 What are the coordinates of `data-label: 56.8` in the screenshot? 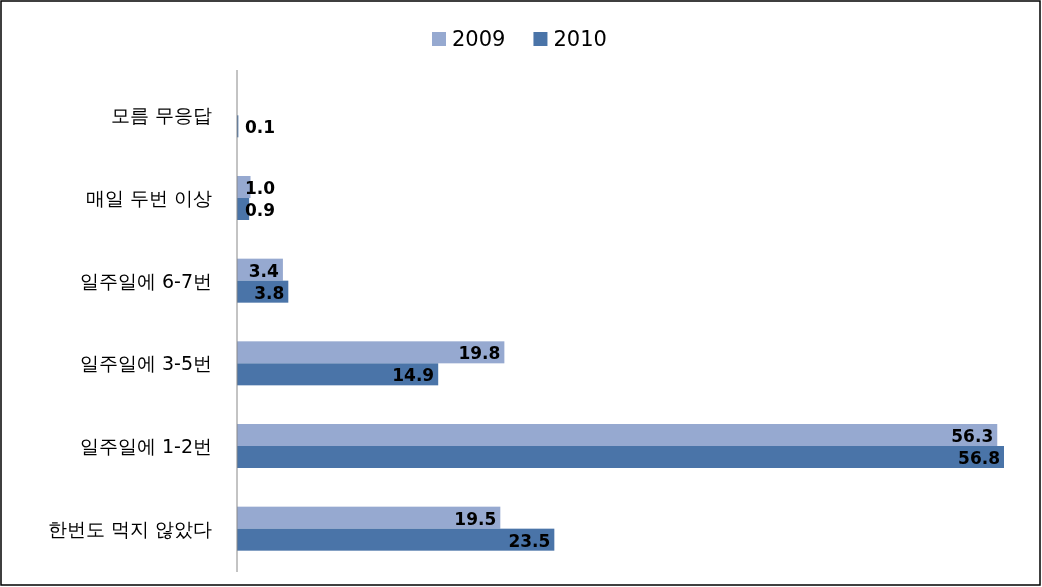 It's located at (979, 458).